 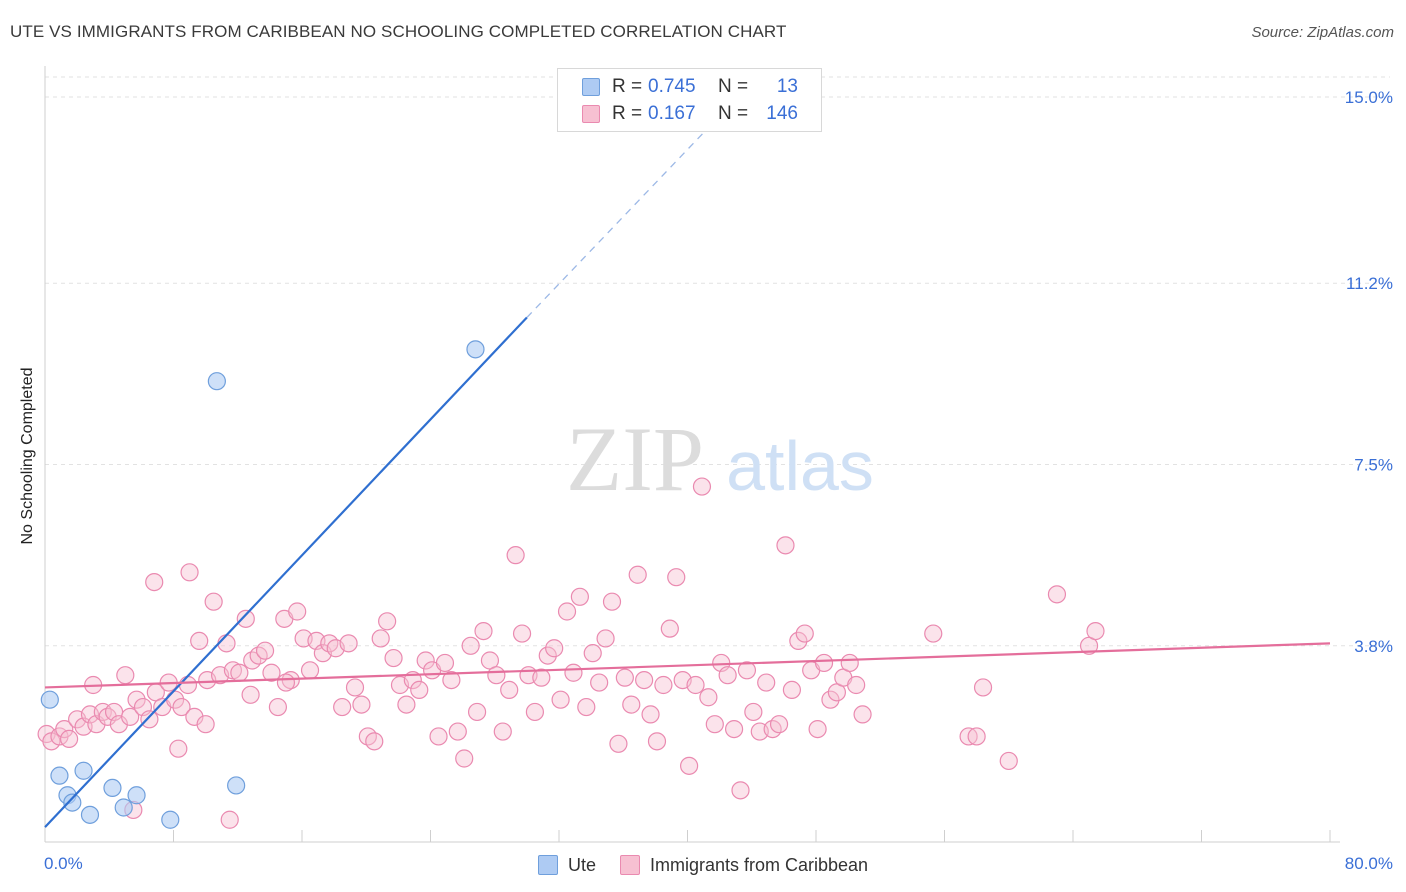 What do you see at coordinates (591, 114) in the screenshot?
I see `caribbean-swatch` at bounding box center [591, 114].